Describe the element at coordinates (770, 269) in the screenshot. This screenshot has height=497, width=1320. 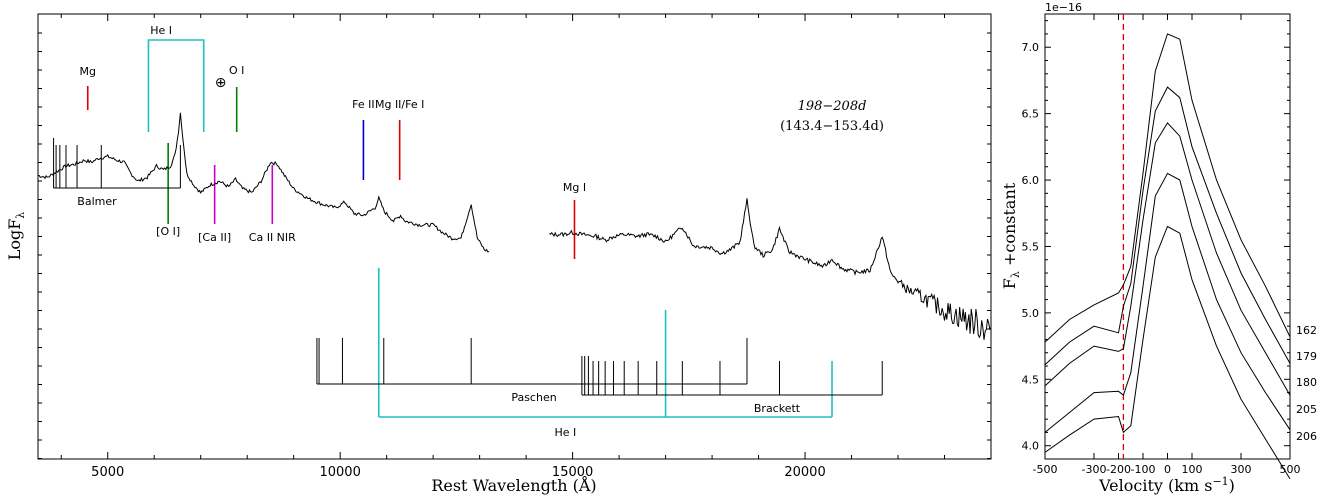
I see `nir-spectrum-line` at that location.